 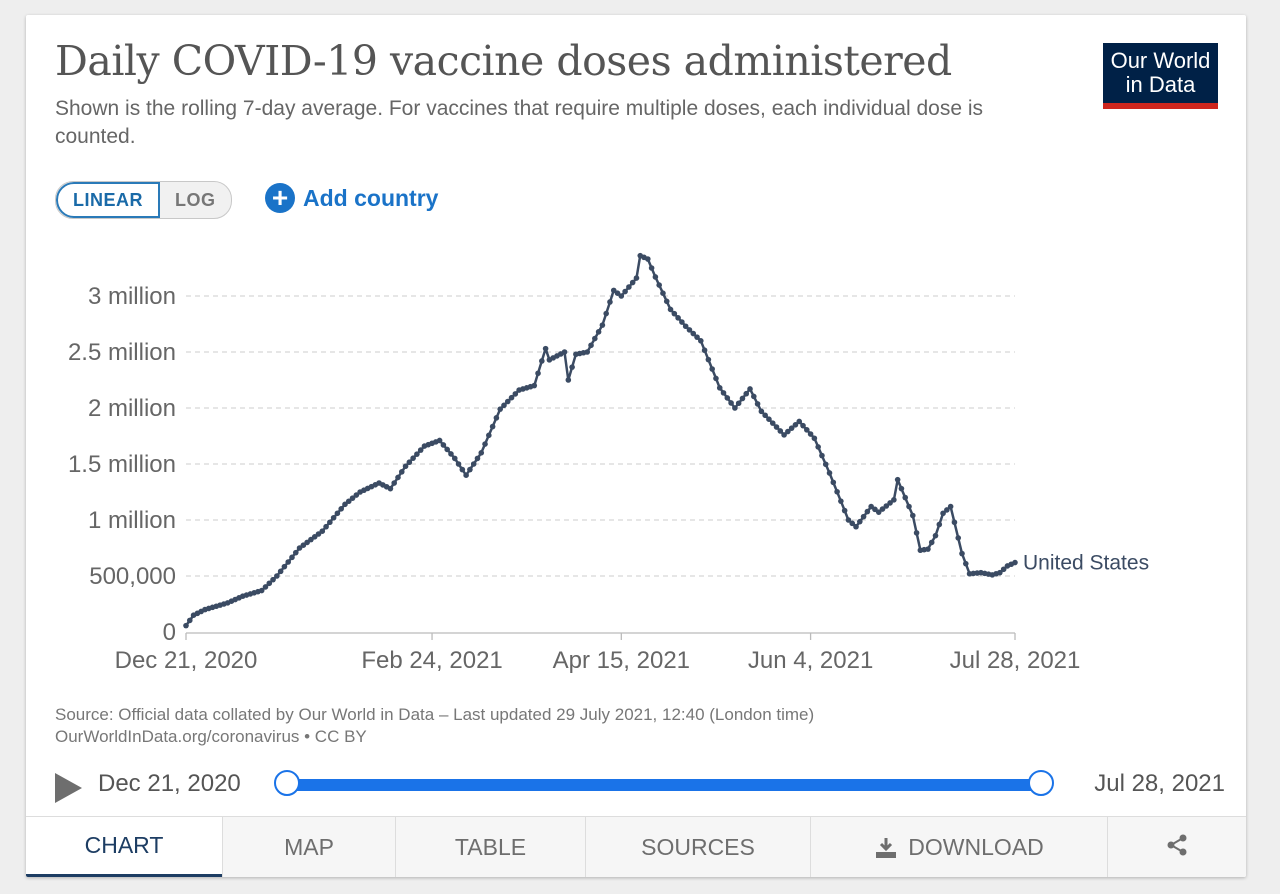 I want to click on tab-sources: SOURCES, so click(x=697, y=847).